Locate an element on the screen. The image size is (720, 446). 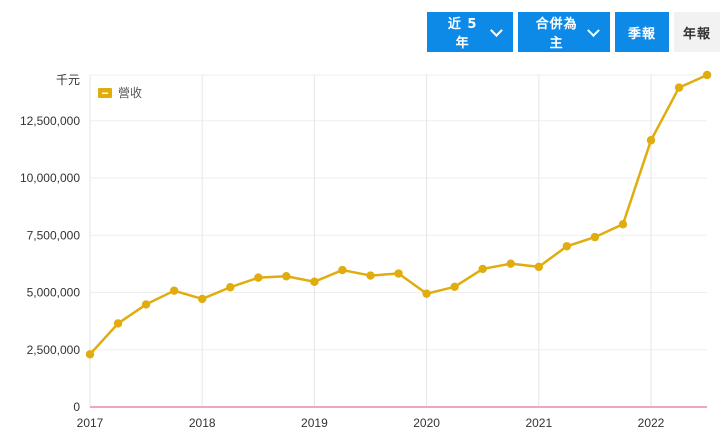
y-tick-label: 2,500,000 is located at coordinates (54, 350).